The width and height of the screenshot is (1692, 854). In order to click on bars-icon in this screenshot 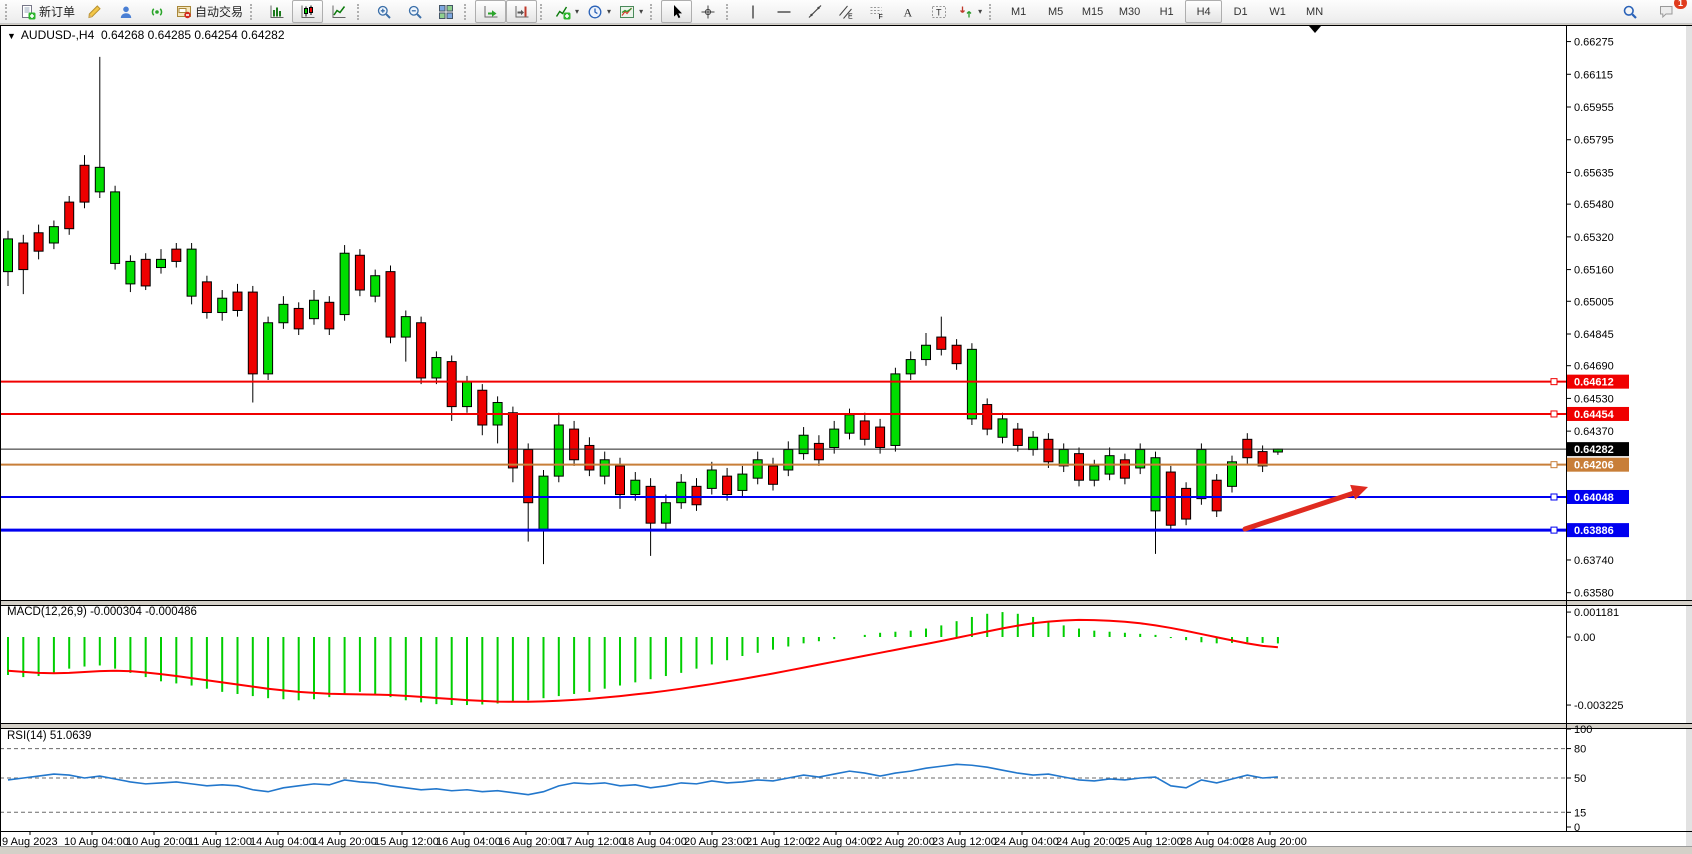, I will do `click(277, 11)`.